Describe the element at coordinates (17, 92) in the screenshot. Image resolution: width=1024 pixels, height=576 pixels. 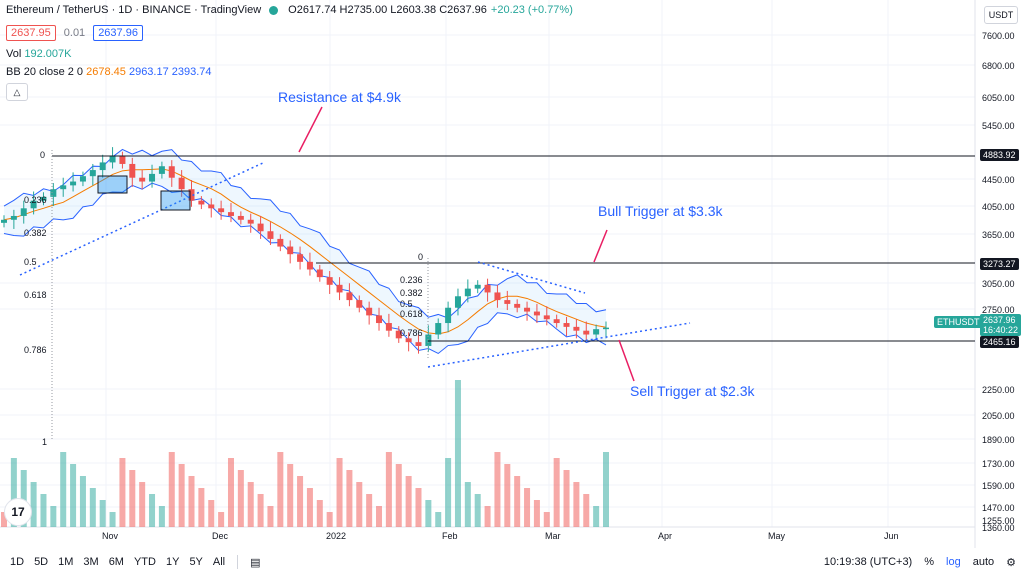
I see `collapse-legend-button: △` at that location.